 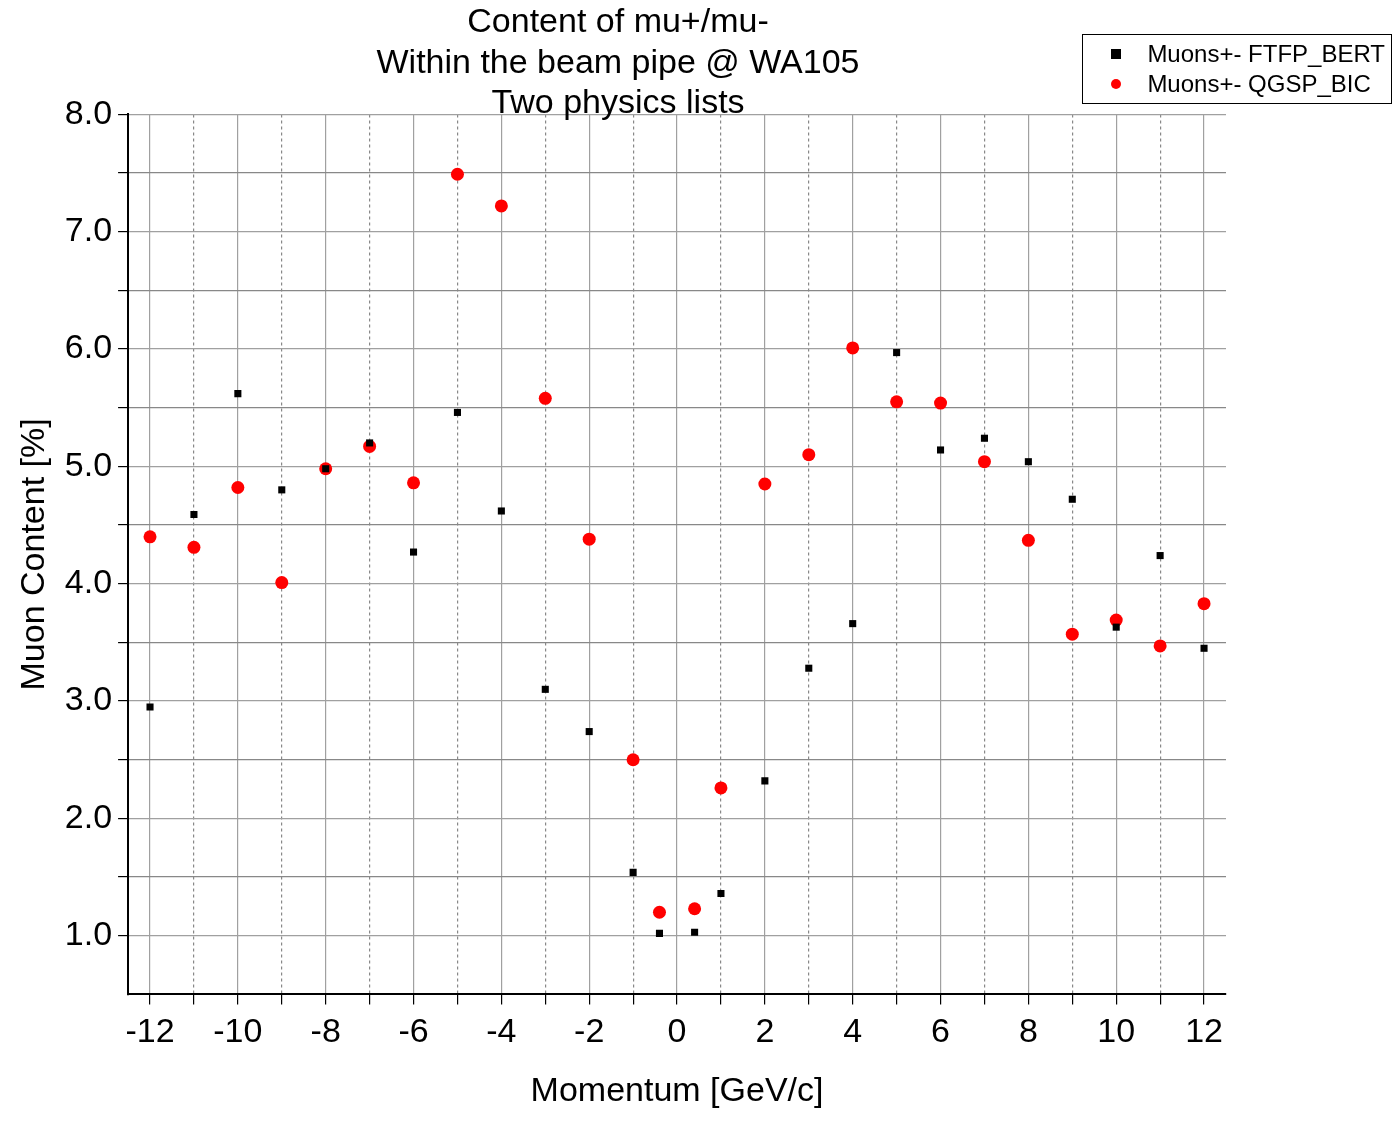 What do you see at coordinates (1266, 54) in the screenshot?
I see `legend-label: Muons+- FTFP_BERT` at bounding box center [1266, 54].